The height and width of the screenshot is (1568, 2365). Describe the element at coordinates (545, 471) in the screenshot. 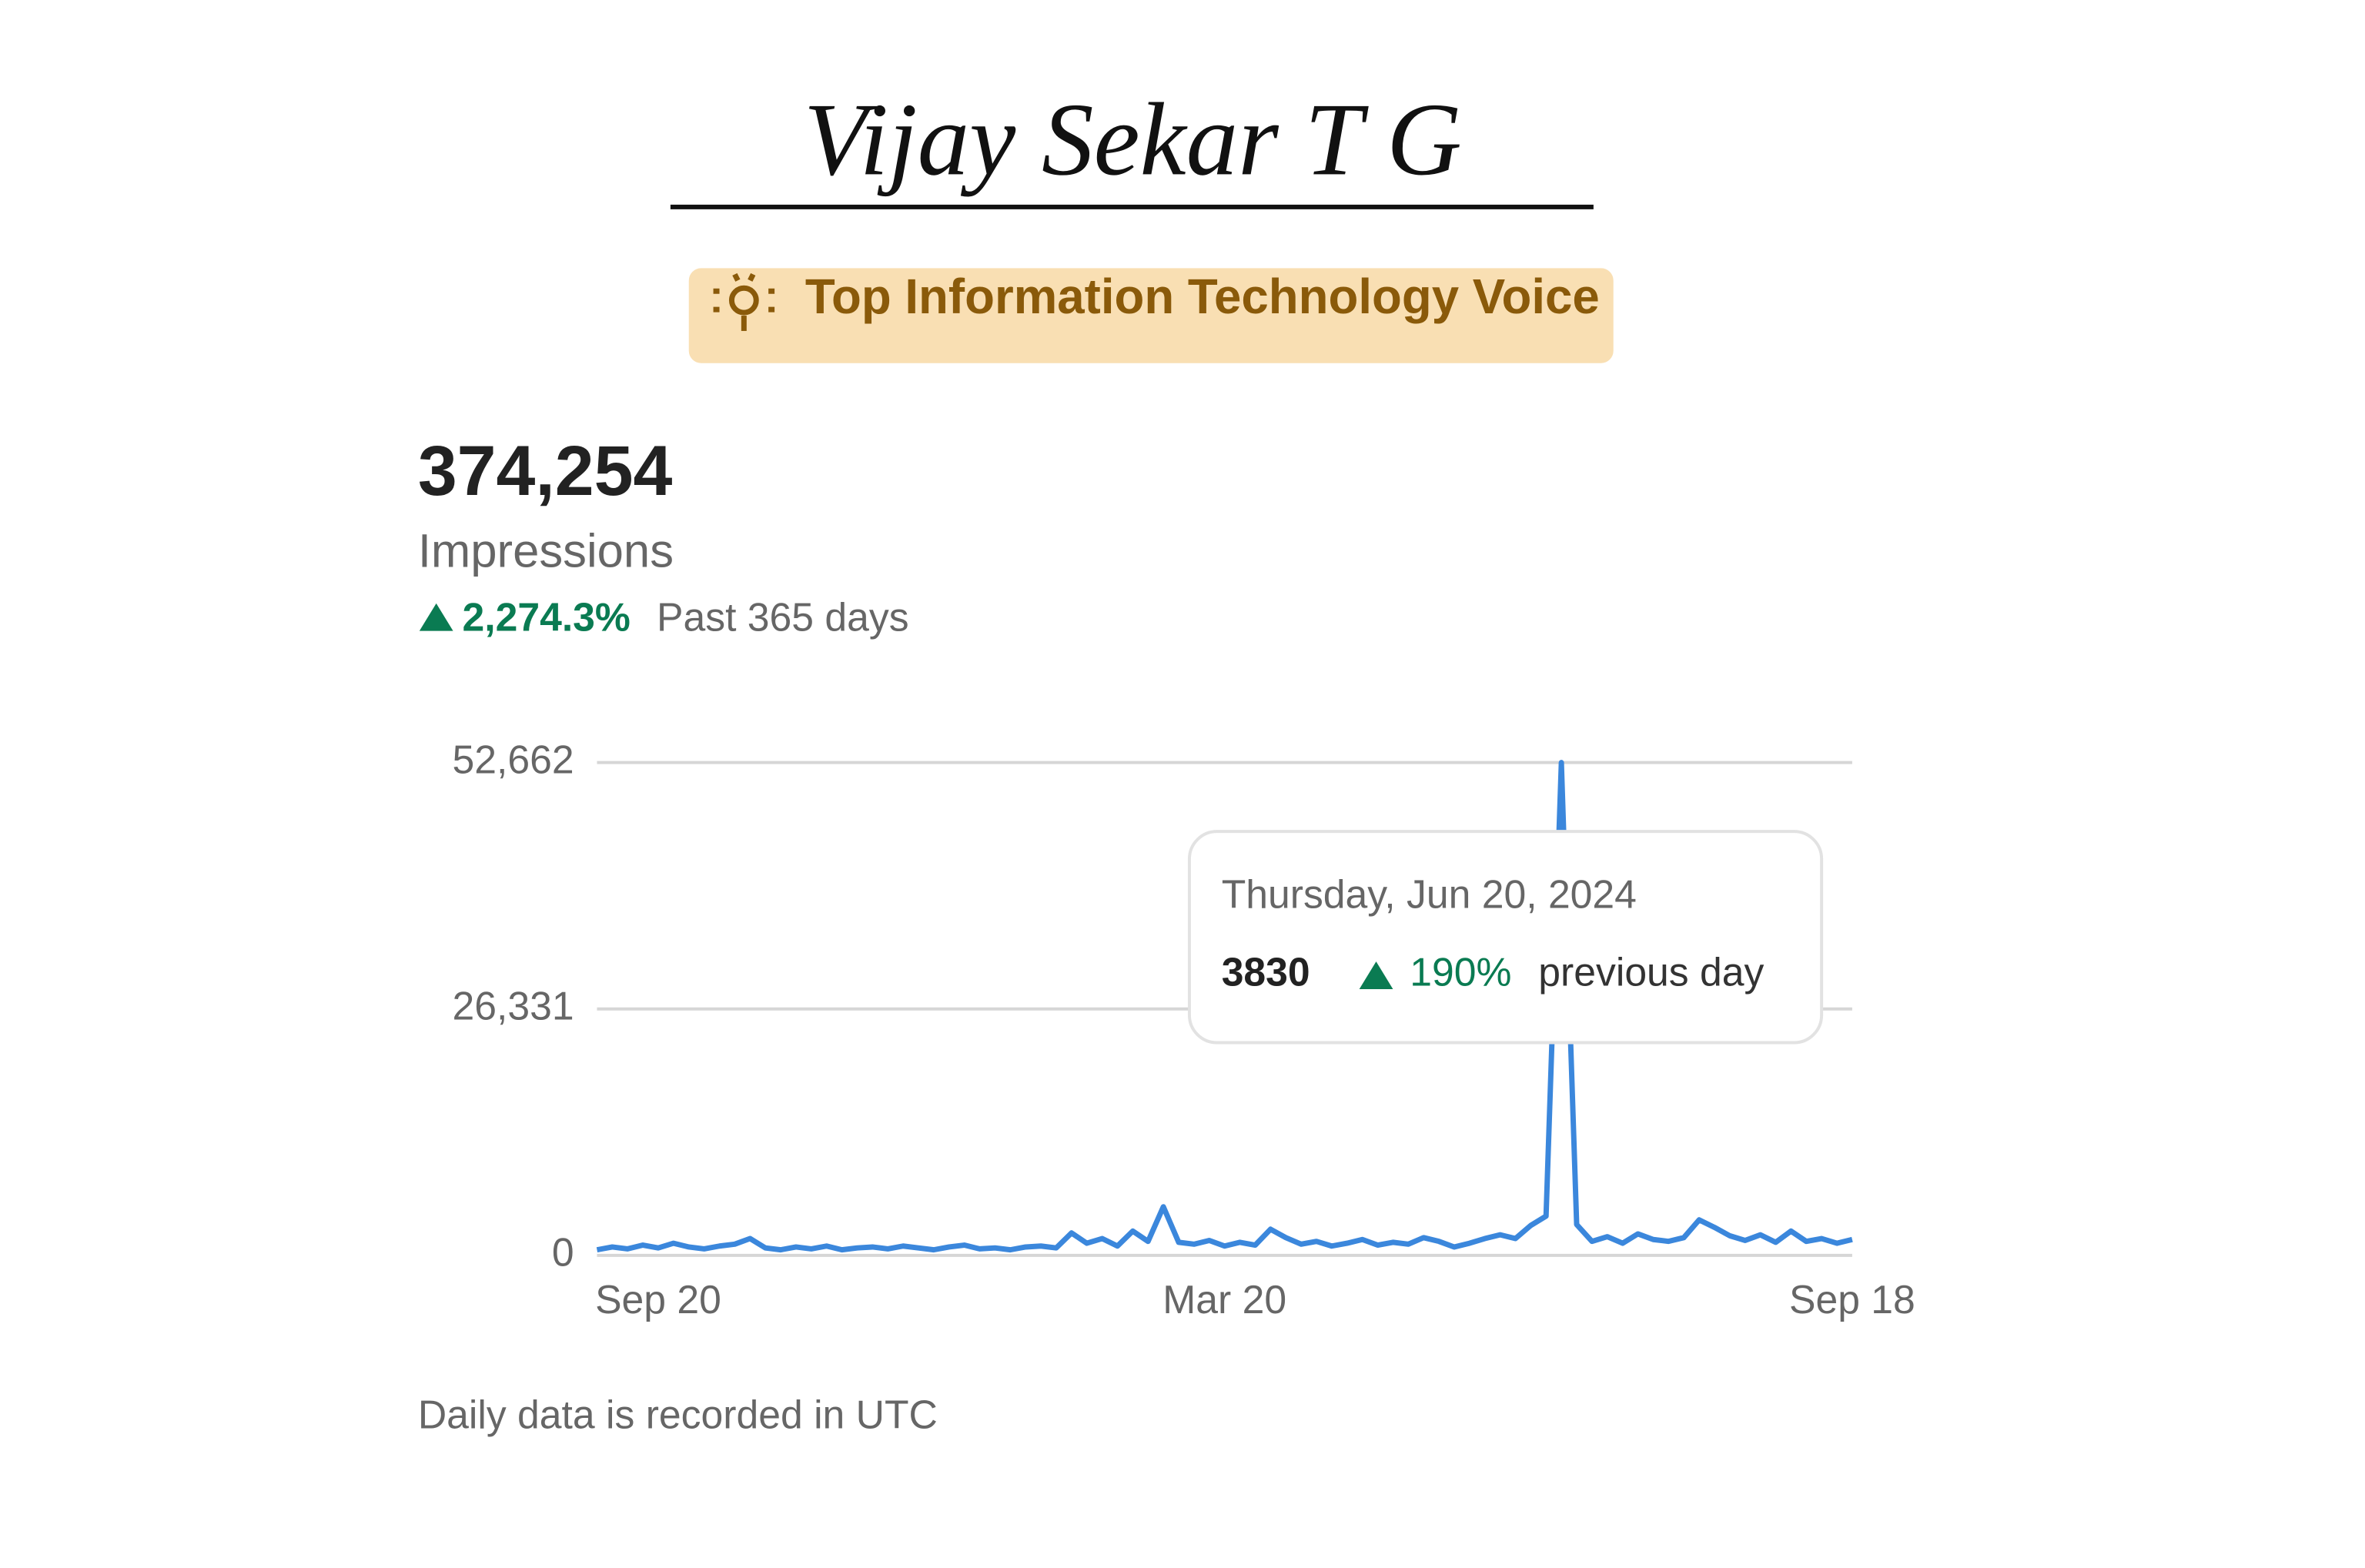

I see `metric-value: 374,254` at that location.